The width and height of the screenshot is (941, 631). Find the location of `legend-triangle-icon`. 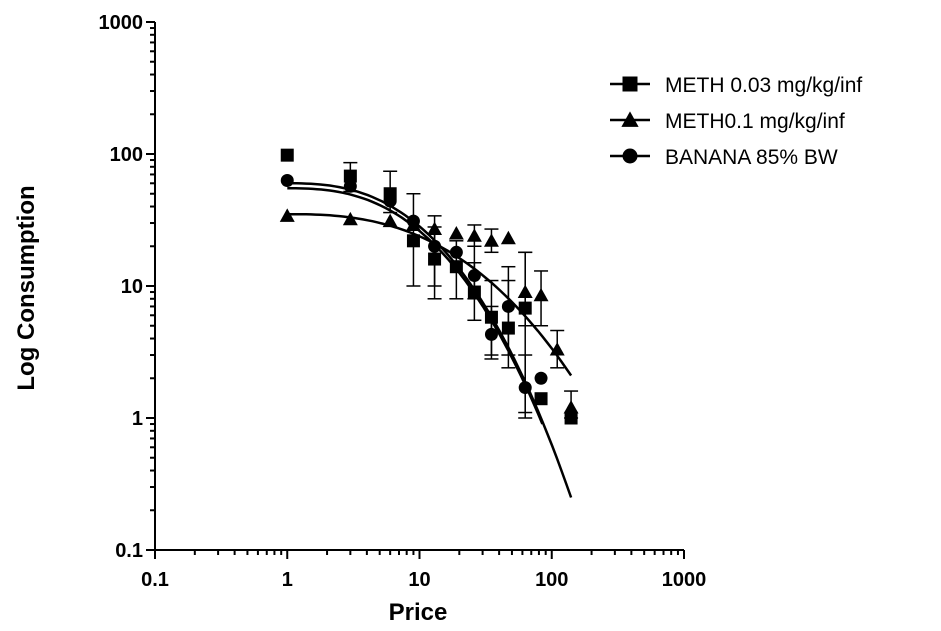

legend-triangle-icon is located at coordinates (630, 119).